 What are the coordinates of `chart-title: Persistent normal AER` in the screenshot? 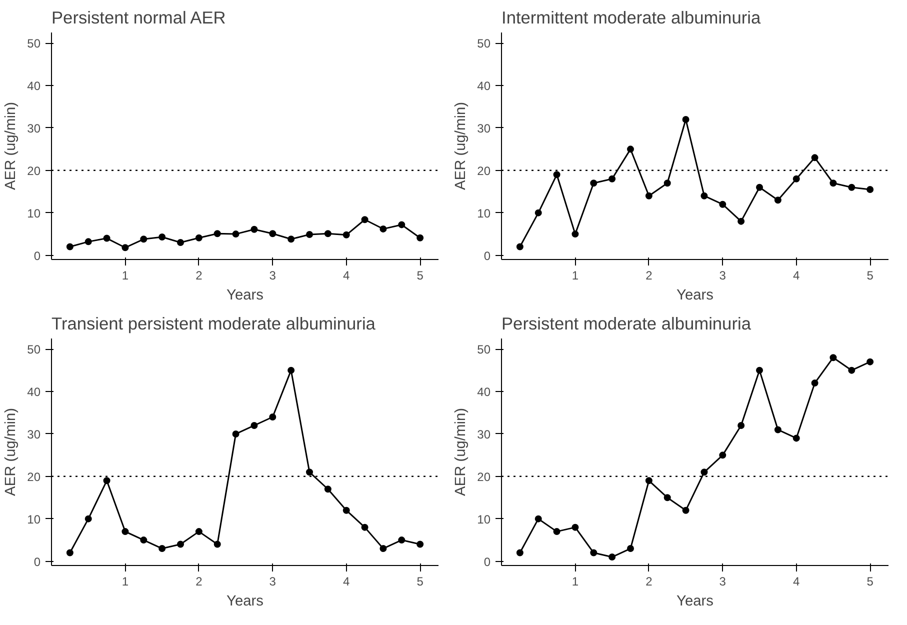 It's located at (139, 18).